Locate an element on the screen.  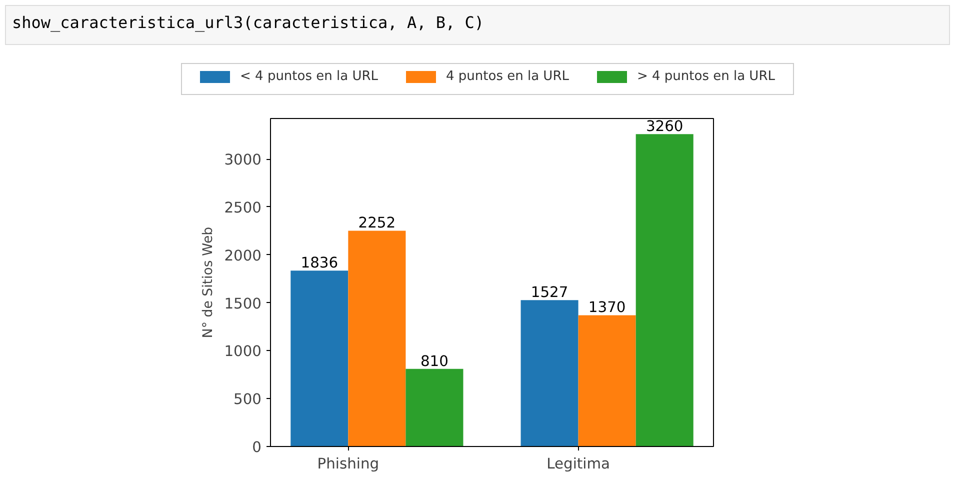
data-label: 1370 is located at coordinates (607, 307).